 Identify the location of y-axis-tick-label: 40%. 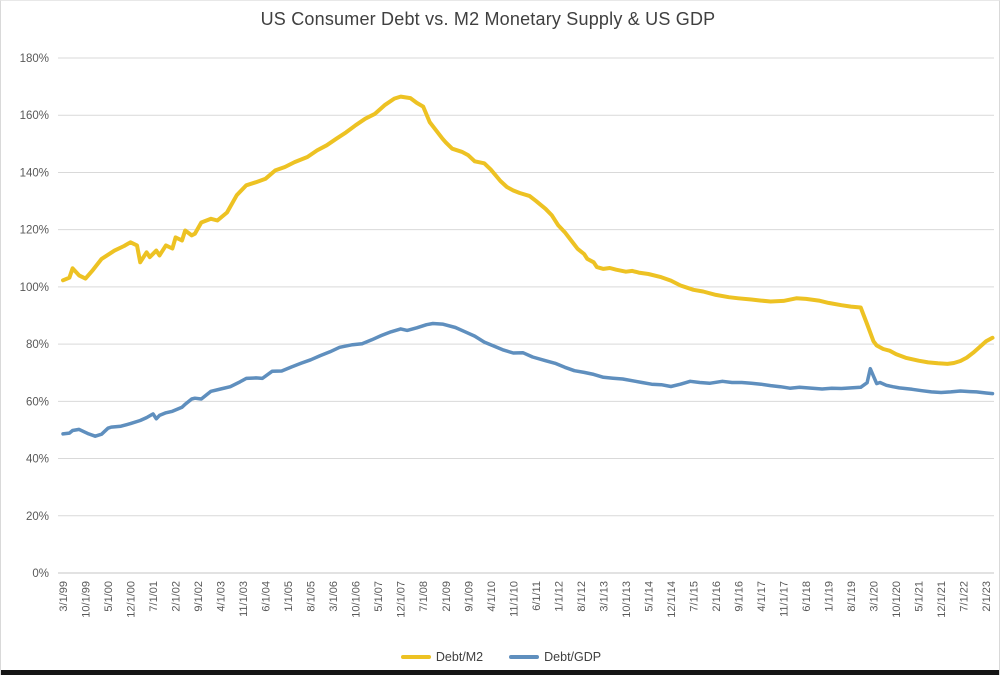
(37, 460).